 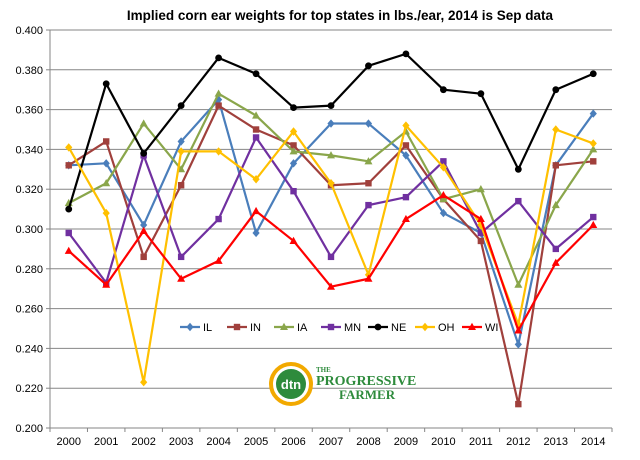 What do you see at coordinates (367, 394) in the screenshot?
I see `logo-line2-text: FARMER` at bounding box center [367, 394].